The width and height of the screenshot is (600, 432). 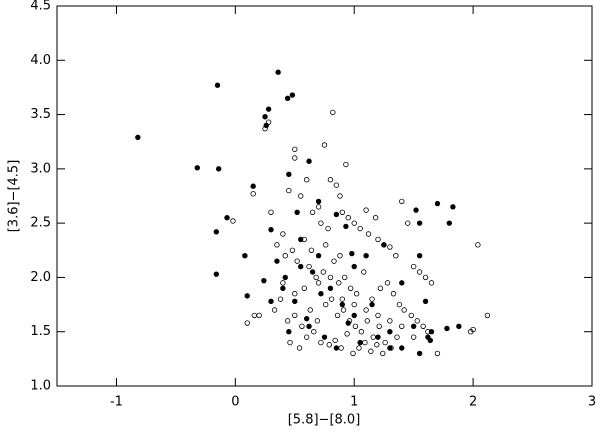 I want to click on x-tick-label: 1, so click(x=354, y=402).